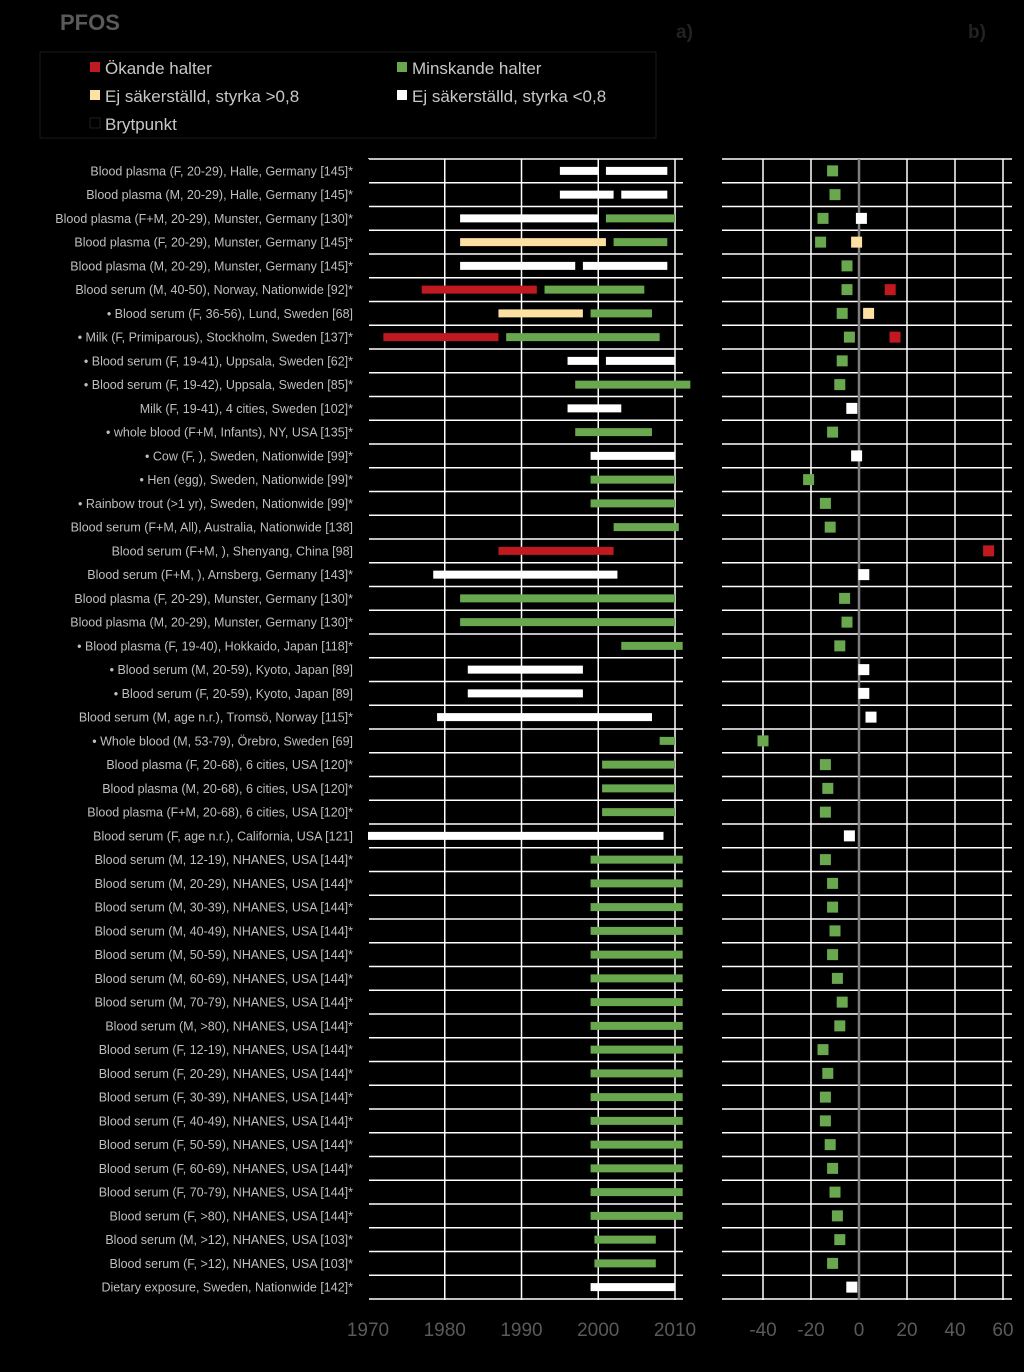 The width and height of the screenshot is (1024, 1372). Describe the element at coordinates (675, 1330) in the screenshot. I see `panel-a-tick-label: 2010` at that location.